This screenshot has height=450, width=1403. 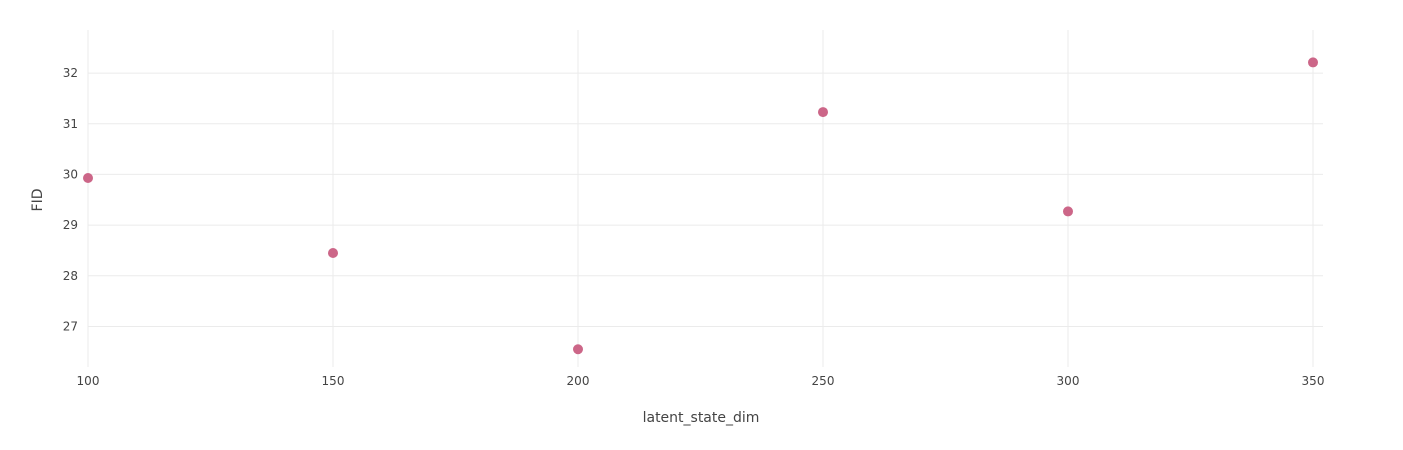 I want to click on x-tick-label: 200, so click(x=578, y=381).